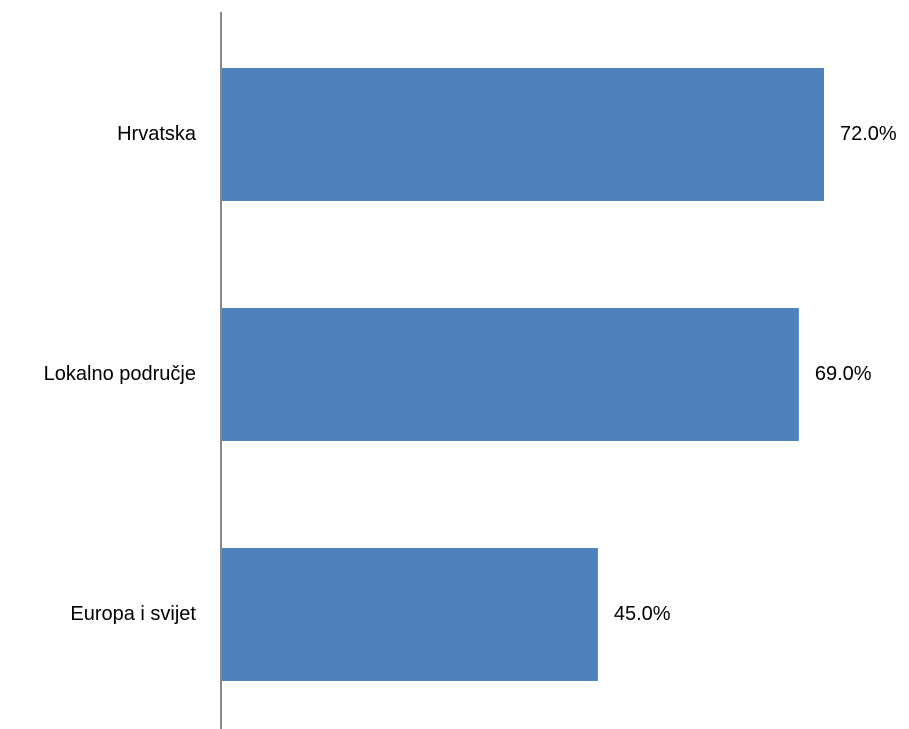  What do you see at coordinates (868, 134) in the screenshot?
I see `value-label-0: 72.0%` at bounding box center [868, 134].